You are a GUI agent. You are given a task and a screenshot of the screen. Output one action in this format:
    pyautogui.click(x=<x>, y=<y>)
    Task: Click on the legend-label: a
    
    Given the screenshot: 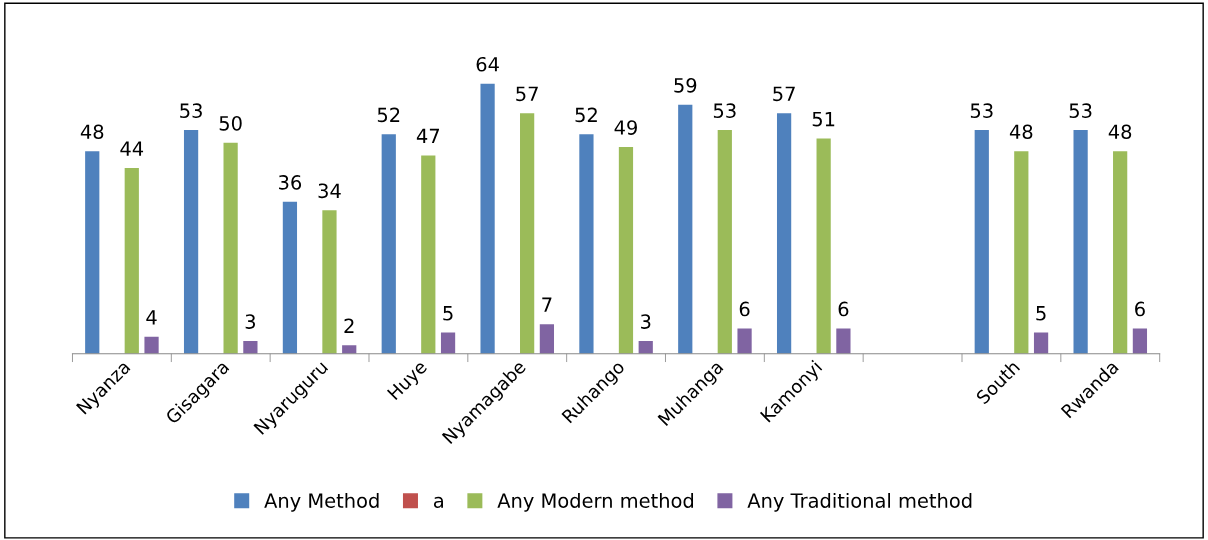 What is the action you would take?
    pyautogui.click(x=438, y=502)
    